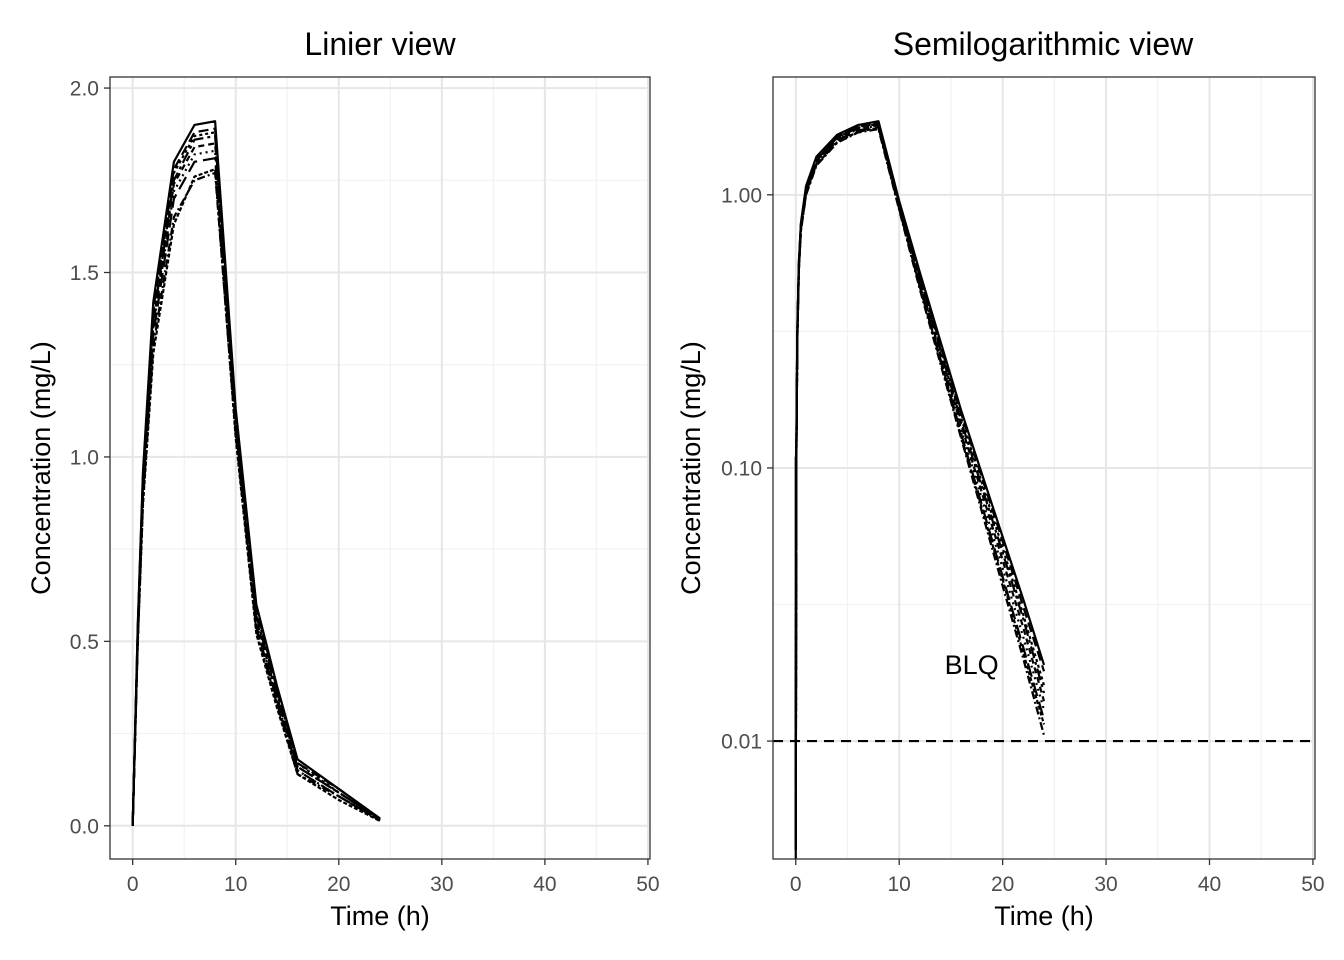  Describe the element at coordinates (84, 273) in the screenshot. I see `y-tick-label: 1.5` at that location.